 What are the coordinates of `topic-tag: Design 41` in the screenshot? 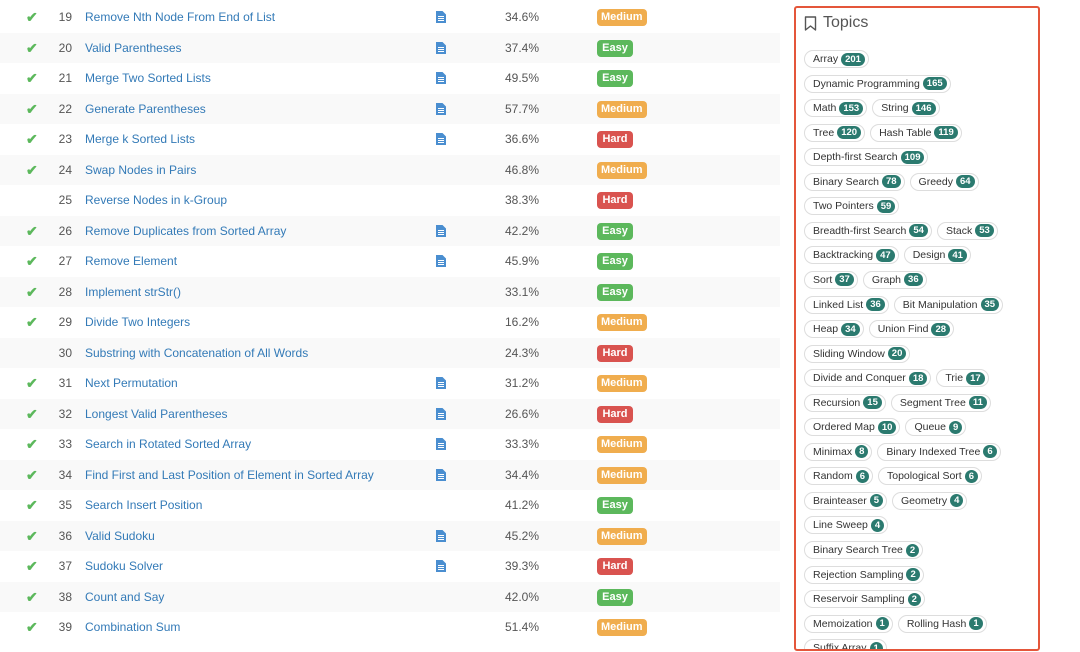 It's located at (937, 255).